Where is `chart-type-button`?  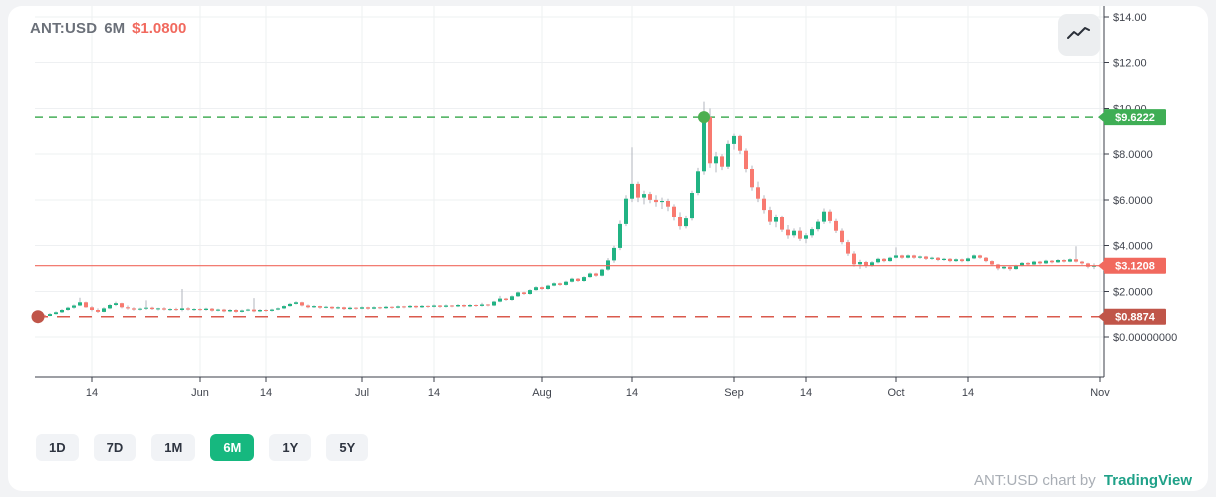 chart-type-button is located at coordinates (1079, 35).